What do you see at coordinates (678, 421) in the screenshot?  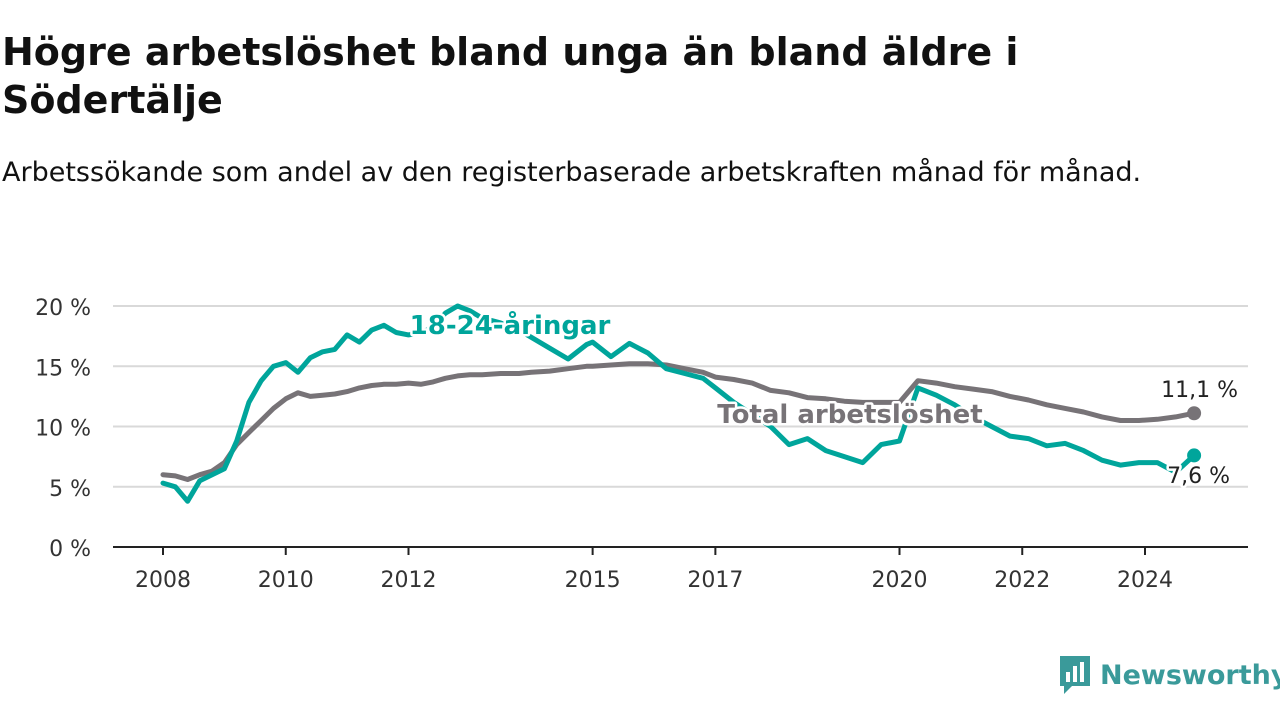 I see `series-line-total` at bounding box center [678, 421].